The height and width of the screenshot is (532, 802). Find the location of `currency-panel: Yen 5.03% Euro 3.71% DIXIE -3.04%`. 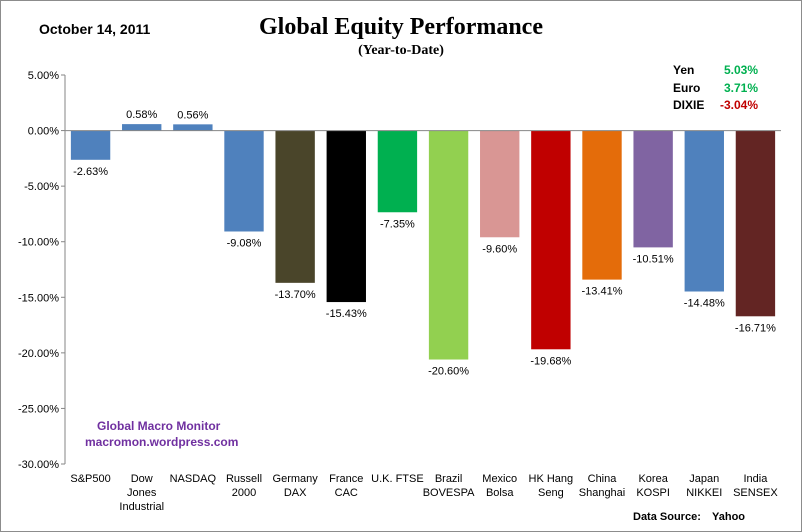

currency-panel: Yen 5.03% Euro 3.71% DIXIE -3.04% is located at coordinates (715, 87).